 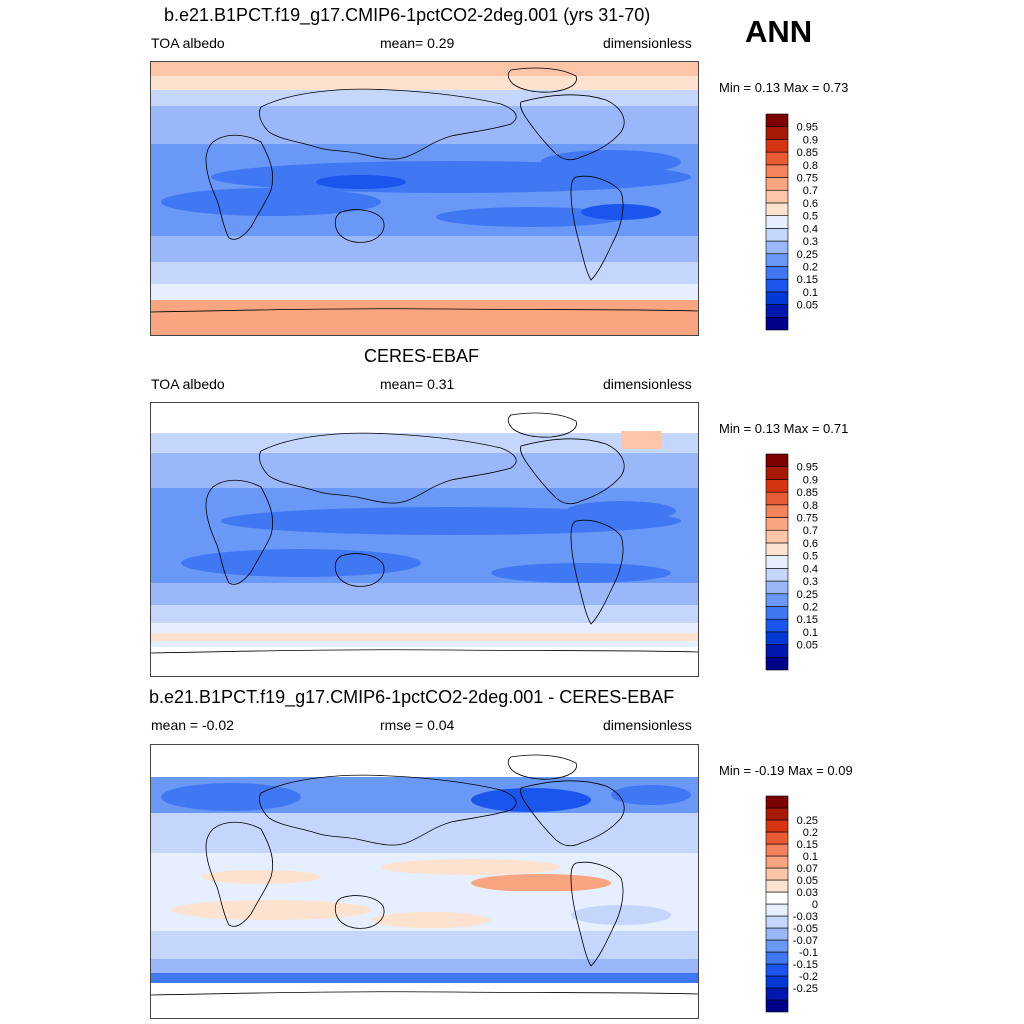 I want to click on panel2-title: CERES-EBAF, so click(x=422, y=356).